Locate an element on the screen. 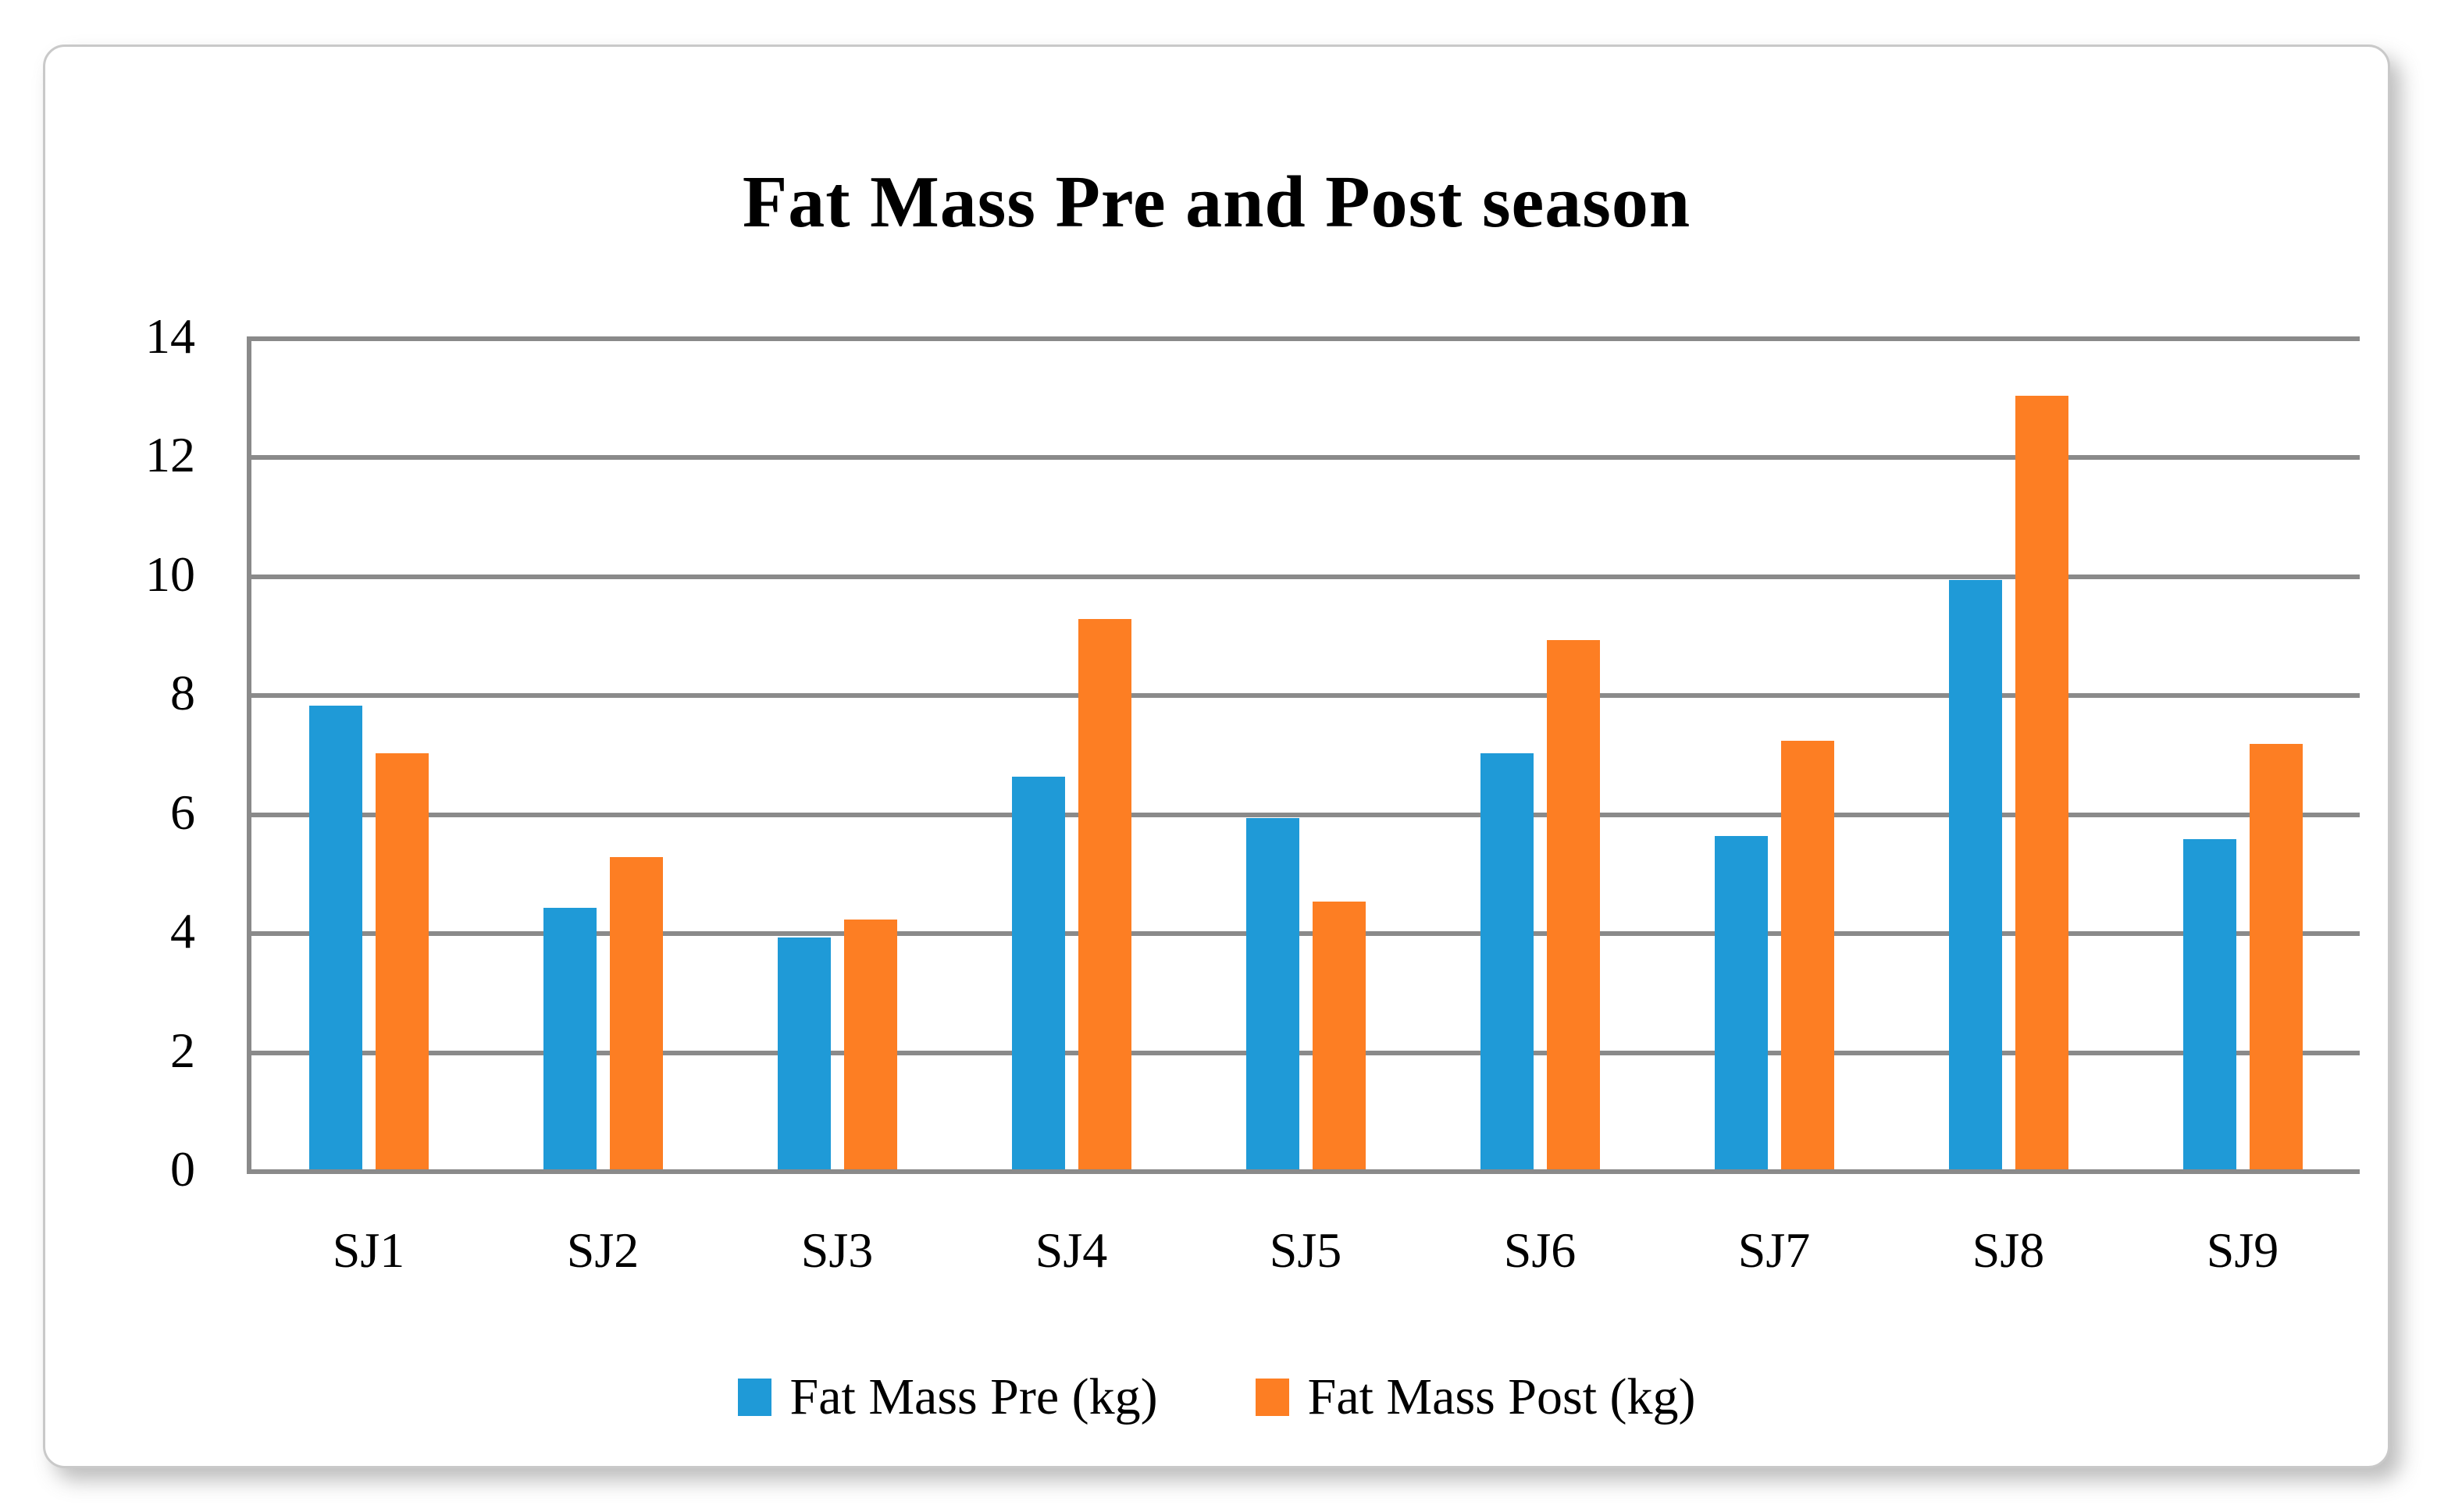 The image size is (2462, 1512). legend-label: Fat Mass Post (kg) is located at coordinates (1501, 1396).